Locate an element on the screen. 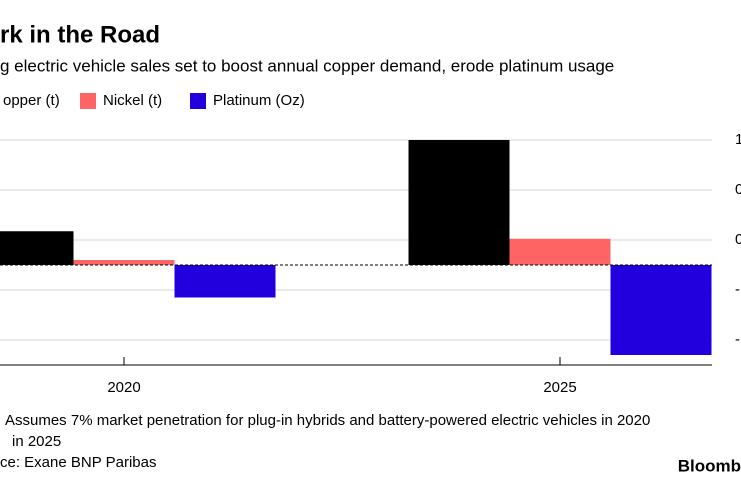  legend-label: Platinum (Oz) is located at coordinates (259, 100).